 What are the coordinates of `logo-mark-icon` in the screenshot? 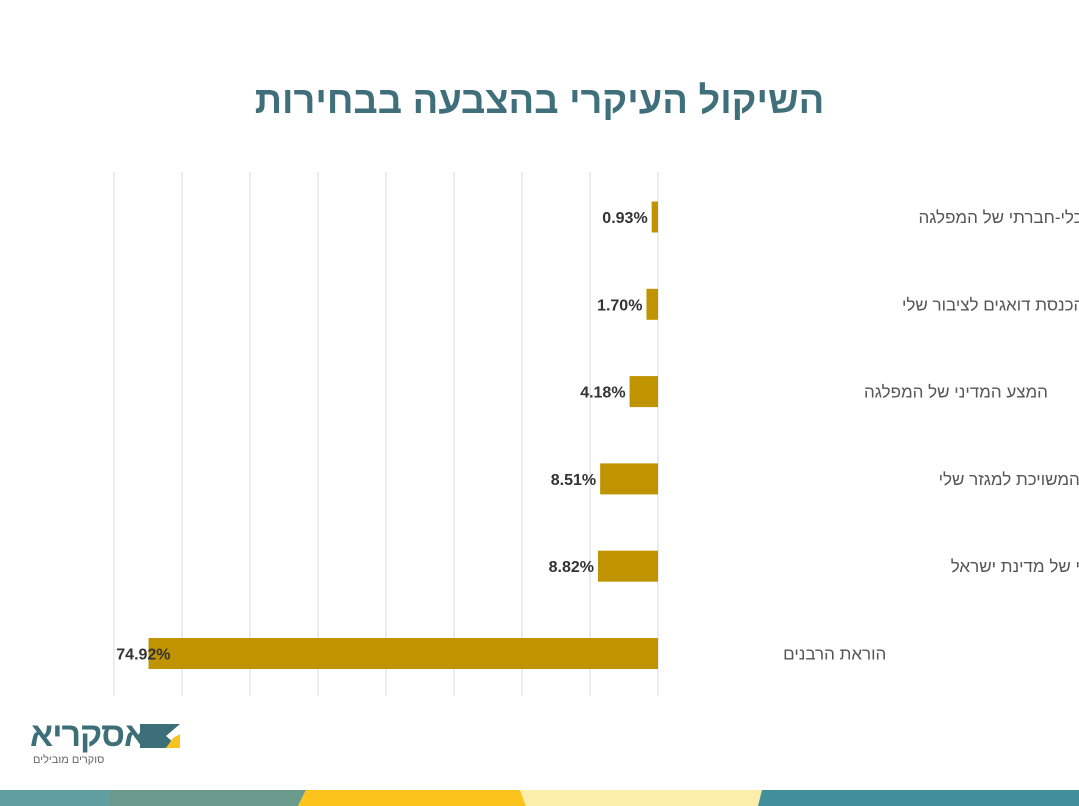 It's located at (160, 736).